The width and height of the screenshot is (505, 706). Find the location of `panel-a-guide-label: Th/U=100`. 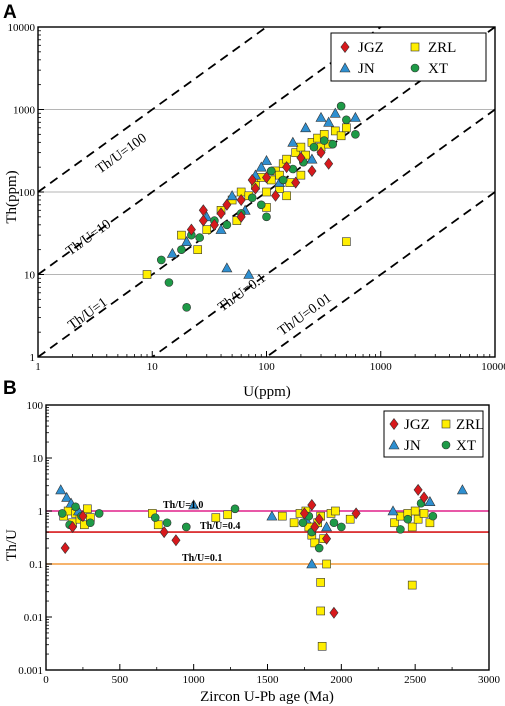

panel-a-guide-label: Th/U=100 is located at coordinates (122, 154).